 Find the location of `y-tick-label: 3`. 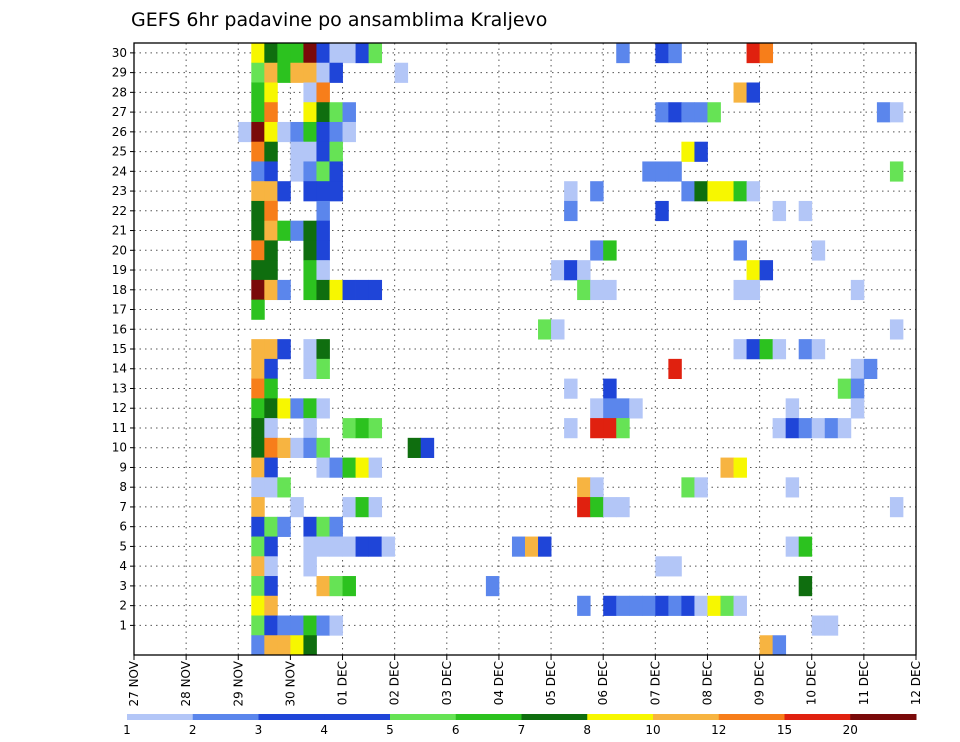

y-tick-label: 3 is located at coordinates (123, 586).